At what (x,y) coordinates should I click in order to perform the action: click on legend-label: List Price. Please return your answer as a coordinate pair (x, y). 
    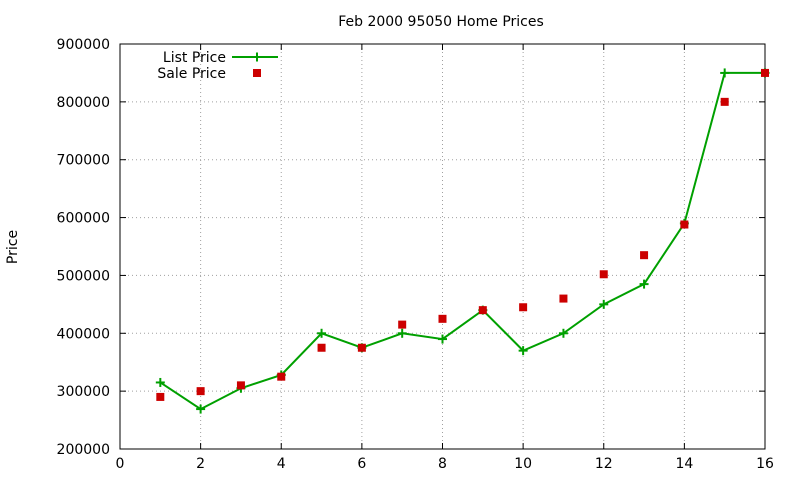
    Looking at the image, I should click on (194, 58).